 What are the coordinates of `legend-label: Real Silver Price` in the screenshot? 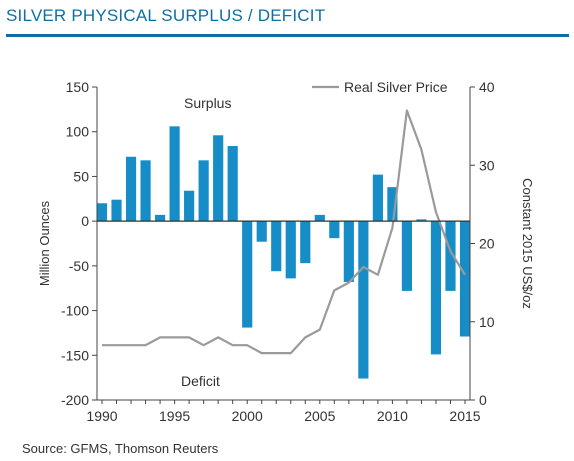 It's located at (396, 87).